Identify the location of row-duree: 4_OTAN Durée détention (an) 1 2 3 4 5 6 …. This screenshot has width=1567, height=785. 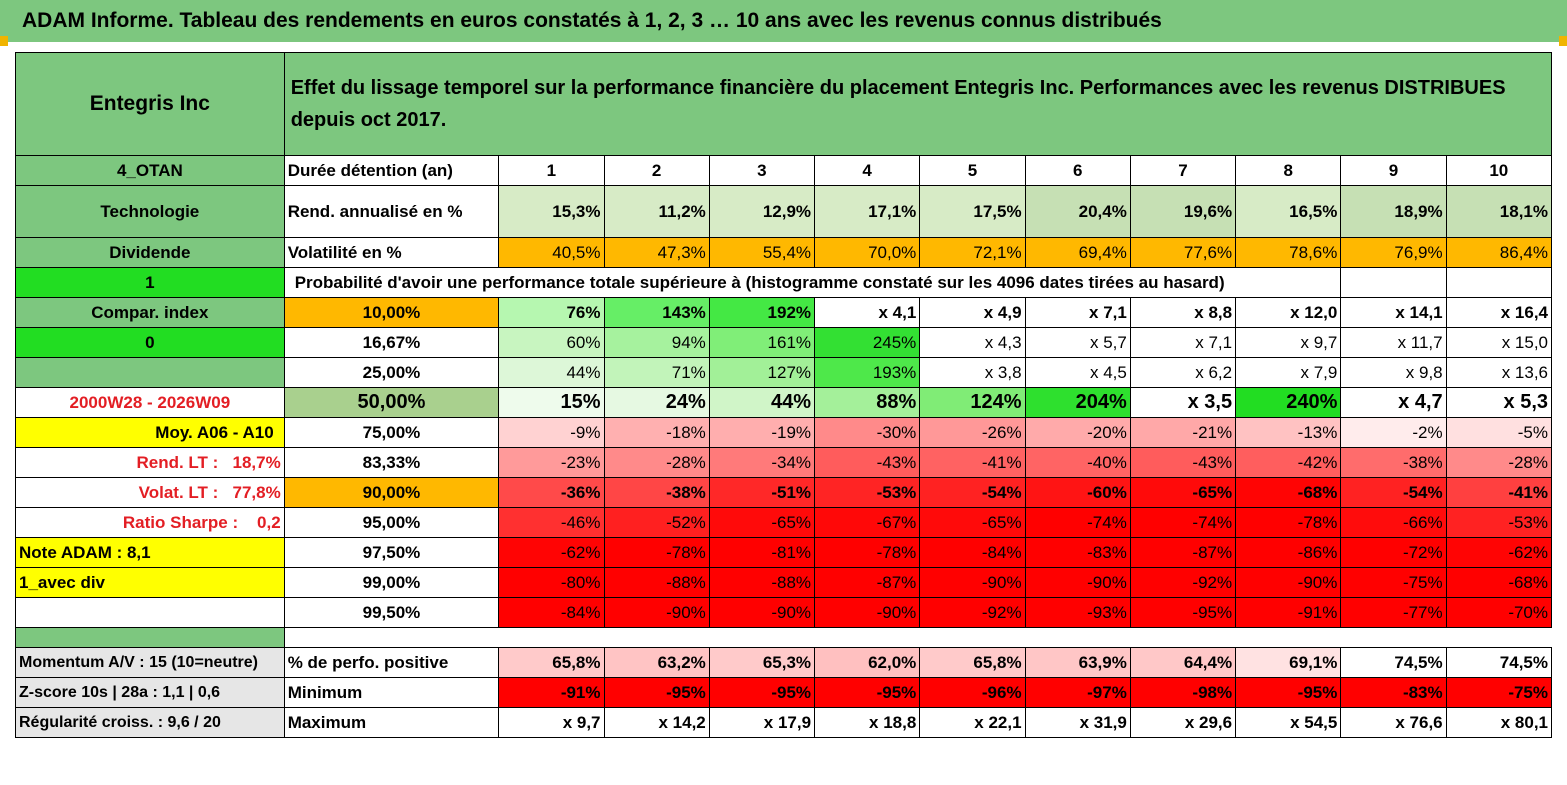
(784, 170).